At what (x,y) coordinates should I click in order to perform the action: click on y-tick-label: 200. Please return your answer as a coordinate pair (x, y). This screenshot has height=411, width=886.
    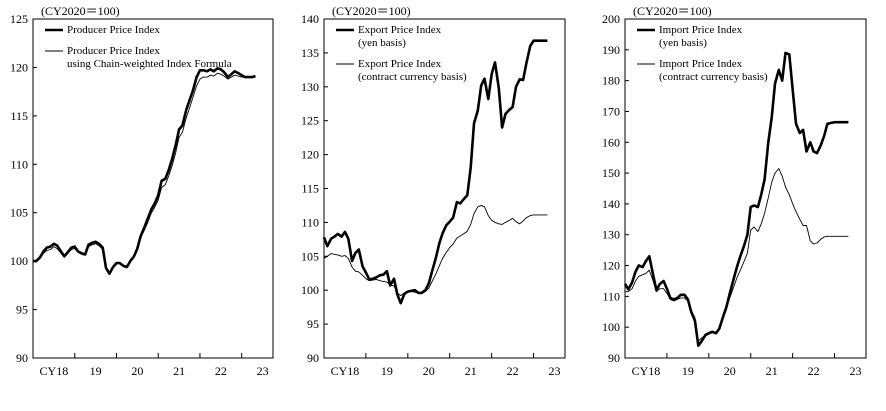
    Looking at the image, I should click on (611, 19).